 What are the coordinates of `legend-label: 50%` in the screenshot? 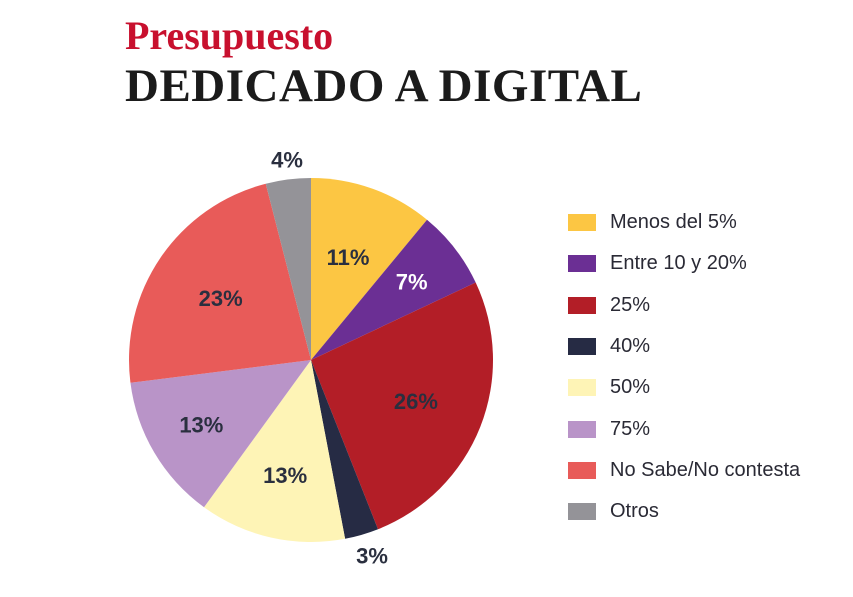 It's located at (630, 387).